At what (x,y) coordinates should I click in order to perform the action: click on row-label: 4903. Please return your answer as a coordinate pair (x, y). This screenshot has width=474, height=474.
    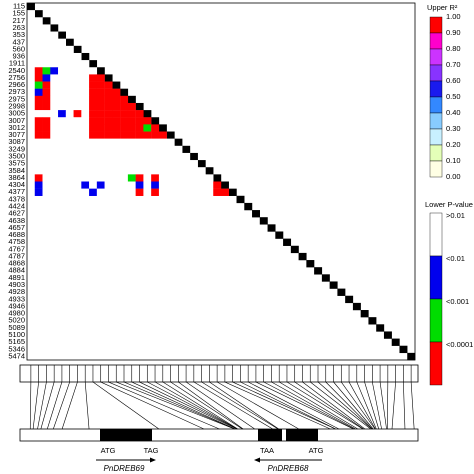
    Looking at the image, I should click on (16, 284).